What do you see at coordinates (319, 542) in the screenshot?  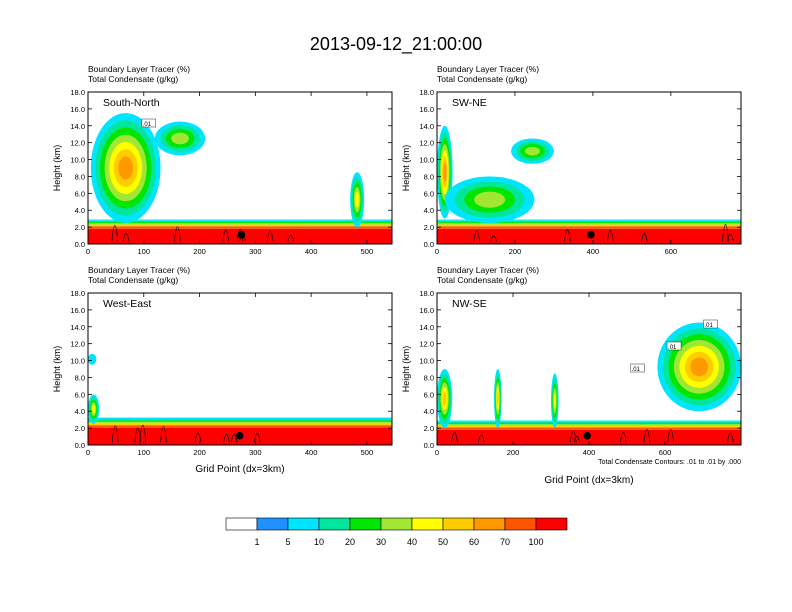 I see `colorbar-label: 10` at bounding box center [319, 542].